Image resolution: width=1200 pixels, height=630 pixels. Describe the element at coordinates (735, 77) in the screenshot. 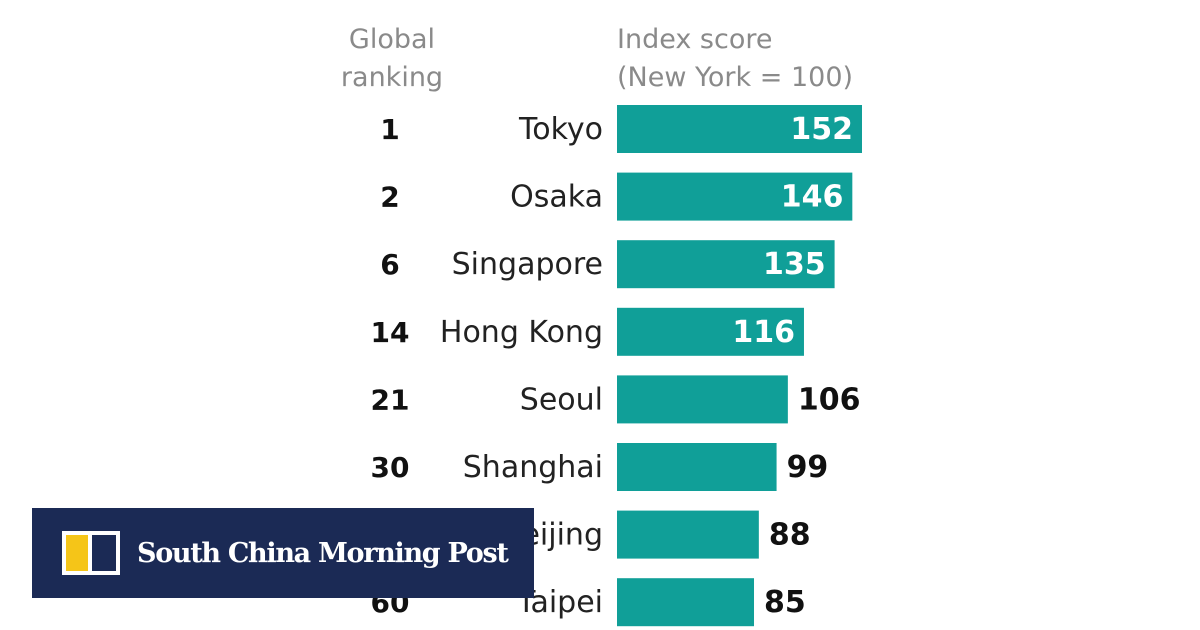

I see `score-header-line-2: (New York = 100)` at that location.